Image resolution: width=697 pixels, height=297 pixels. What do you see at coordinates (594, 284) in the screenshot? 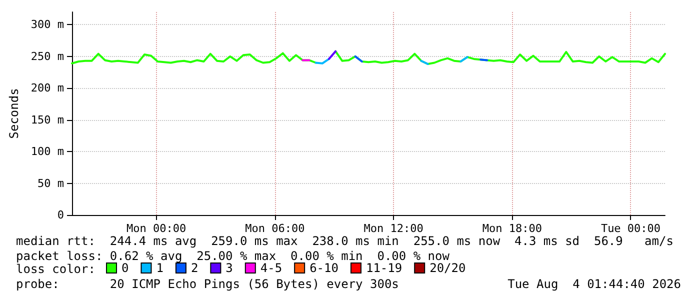
I see `text: Tue Aug 4 01:44:40 2026` at bounding box center [594, 284].